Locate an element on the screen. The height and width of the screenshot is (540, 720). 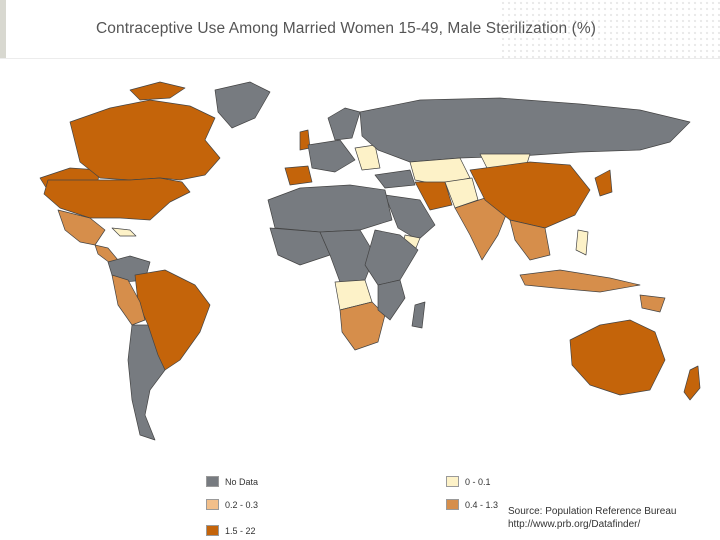
header-world-dots is located at coordinates (610, 29).